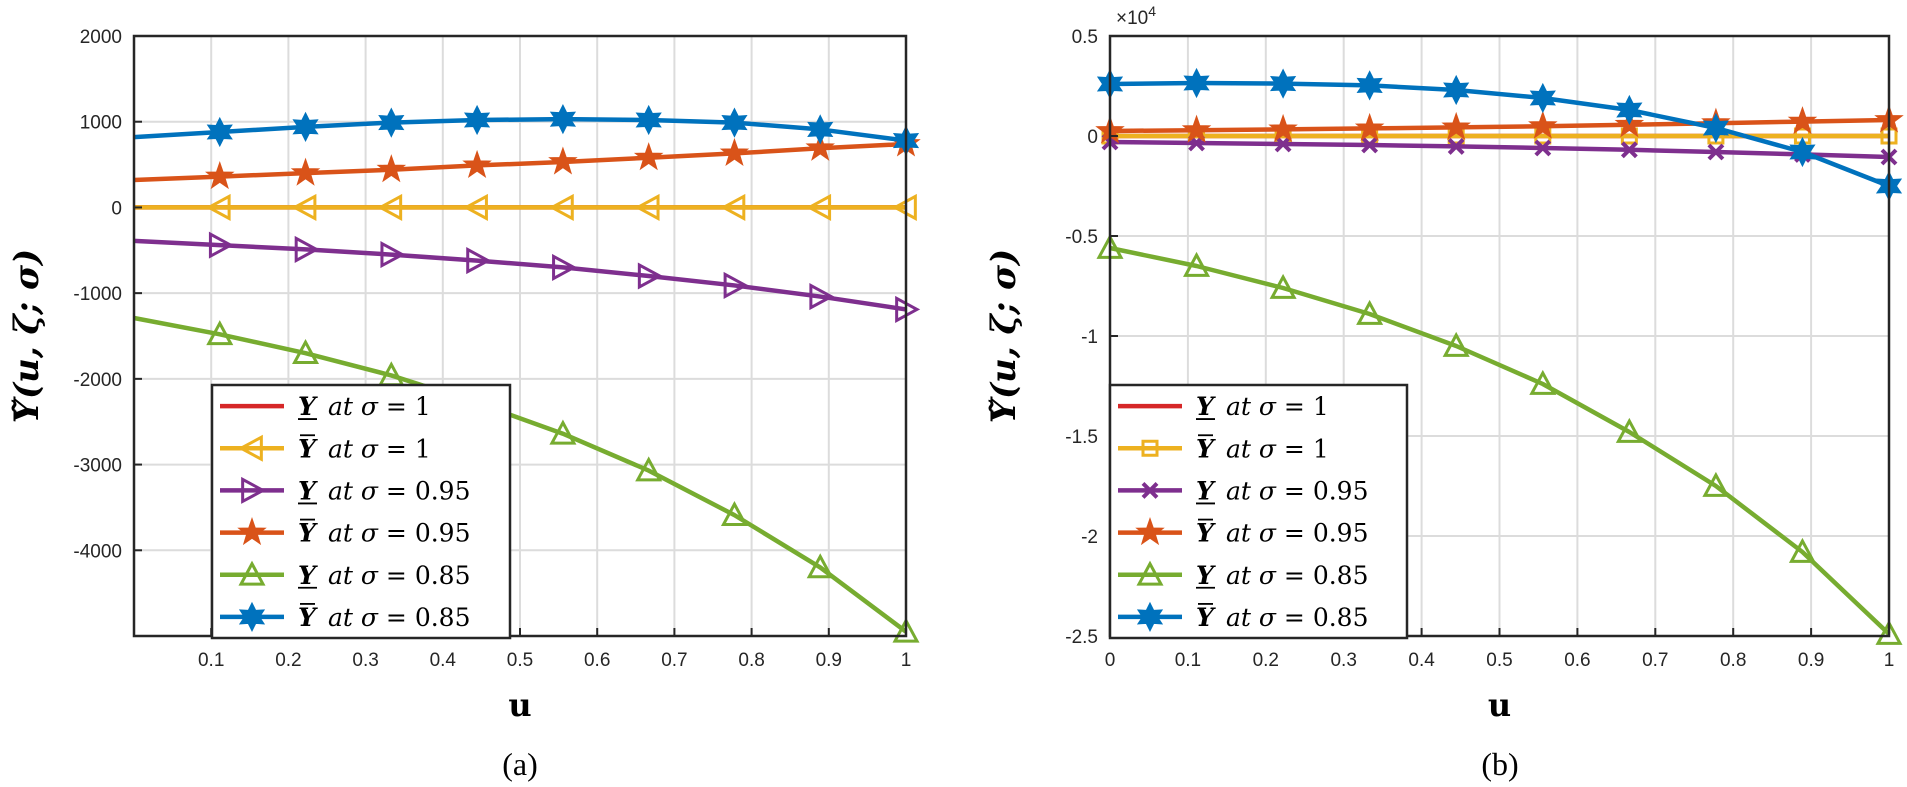  I want to click on panel-caption: (a), so click(520, 764).